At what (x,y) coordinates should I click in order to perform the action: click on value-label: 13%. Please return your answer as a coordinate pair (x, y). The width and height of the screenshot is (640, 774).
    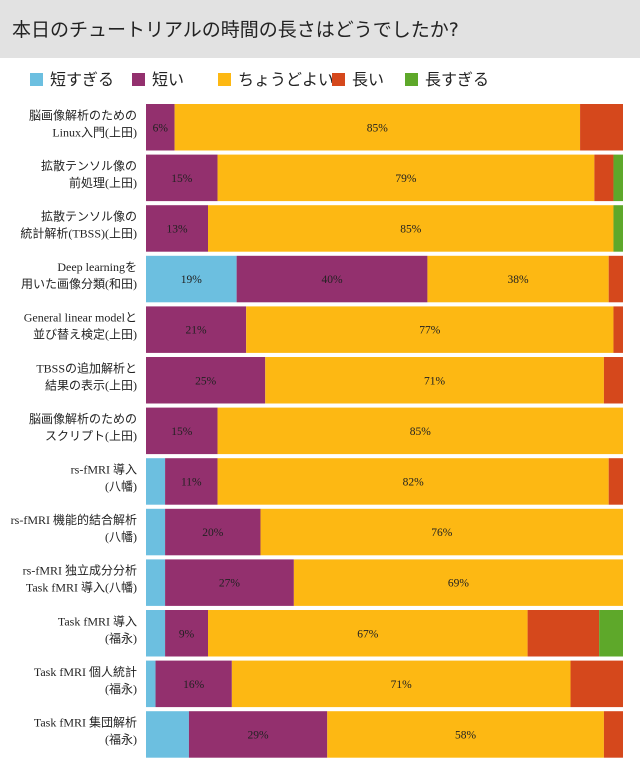
    Looking at the image, I should click on (177, 229).